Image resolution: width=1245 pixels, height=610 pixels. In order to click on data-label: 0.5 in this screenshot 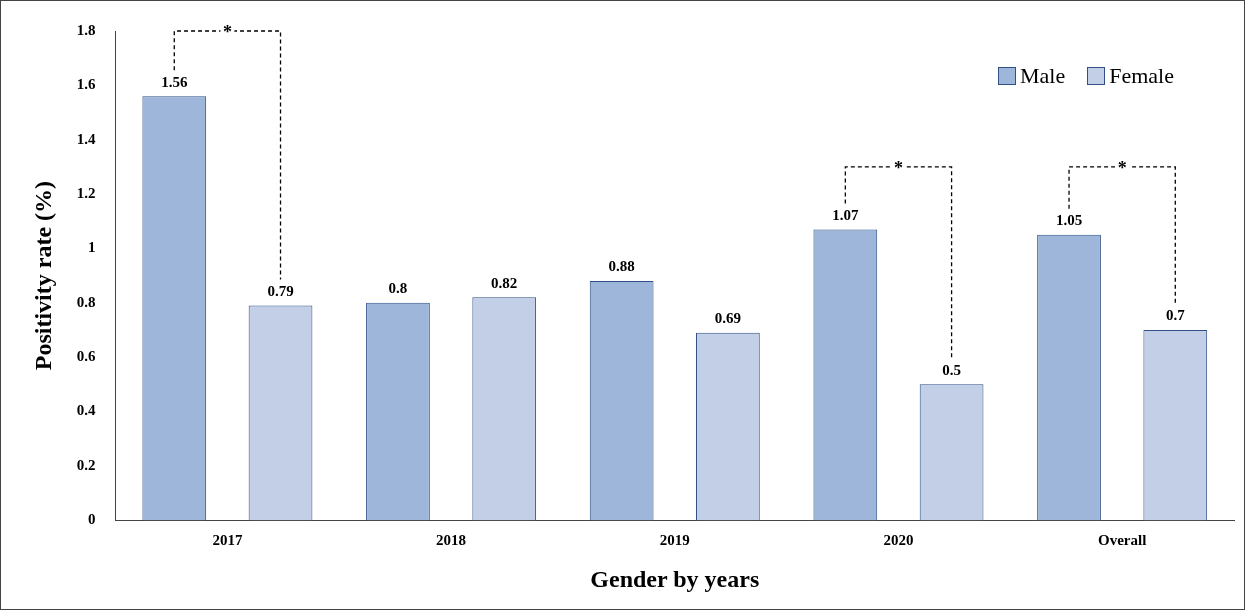, I will do `click(951, 369)`.